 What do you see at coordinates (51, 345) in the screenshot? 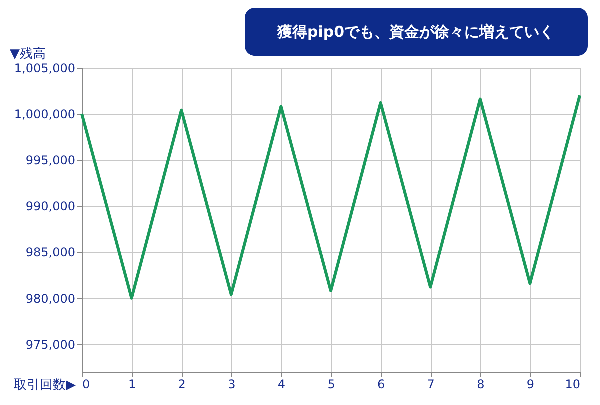
I see `y-tick-label: 975,000` at bounding box center [51, 345].